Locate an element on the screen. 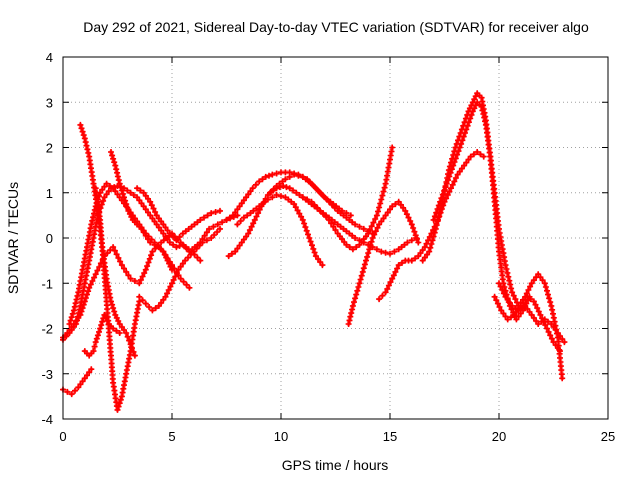 This screenshot has height=480, width=640. y-tick-labels: -4 -3 -2 -1 0 1 2 3 4 is located at coordinates (47, 238).